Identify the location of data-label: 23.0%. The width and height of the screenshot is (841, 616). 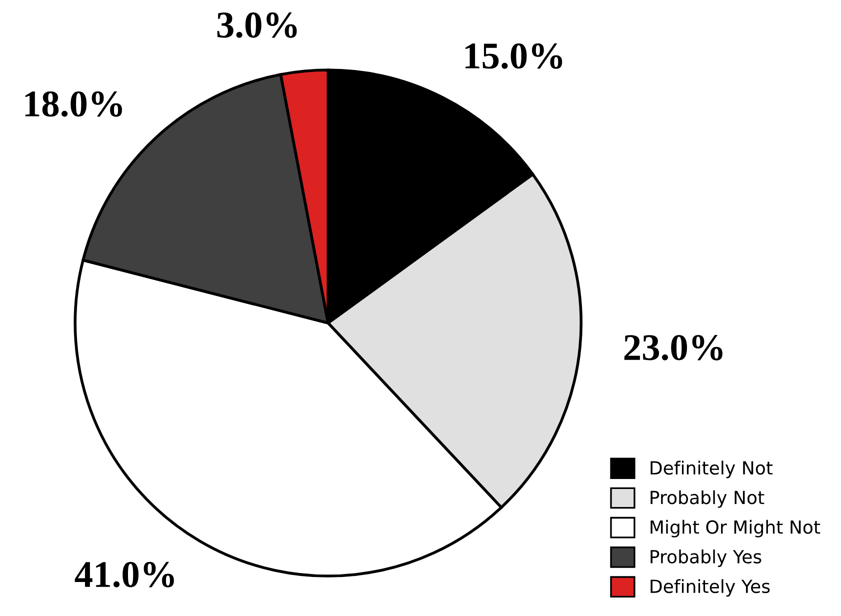
(673, 347).